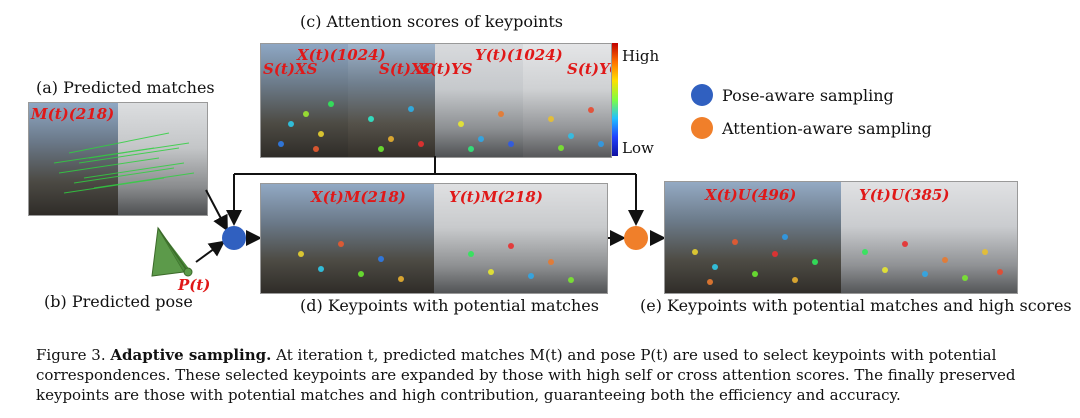 The width and height of the screenshot is (1080, 418). Describe the element at coordinates (702, 128) in the screenshot. I see `attention-aware-legend-dot` at that location.